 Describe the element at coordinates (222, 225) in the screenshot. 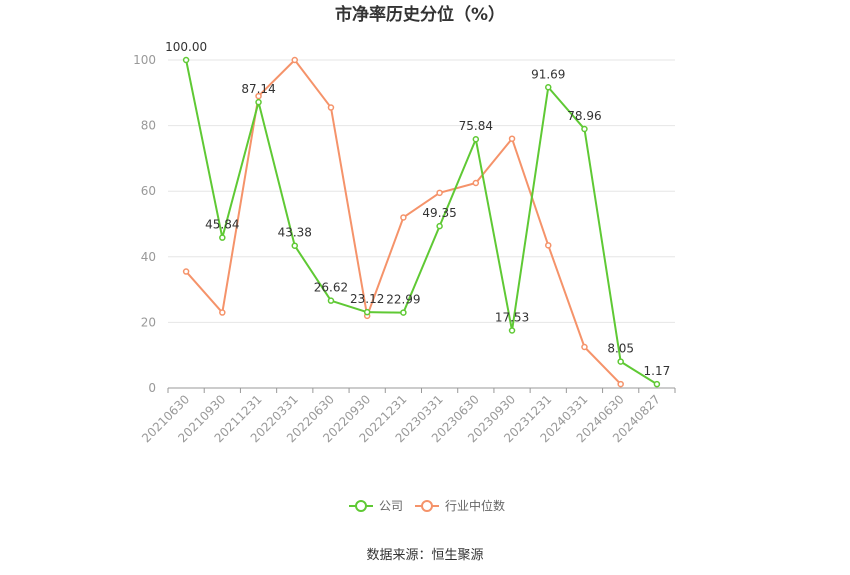

I see `data-label: 45.84` at that location.